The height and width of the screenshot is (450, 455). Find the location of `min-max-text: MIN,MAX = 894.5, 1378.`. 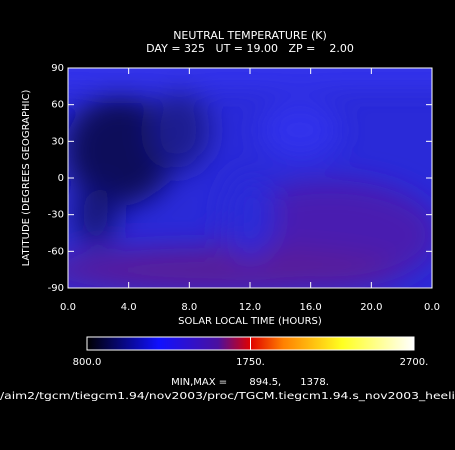

min-max-text: MIN,MAX = 894.5, 1378. is located at coordinates (250, 382).